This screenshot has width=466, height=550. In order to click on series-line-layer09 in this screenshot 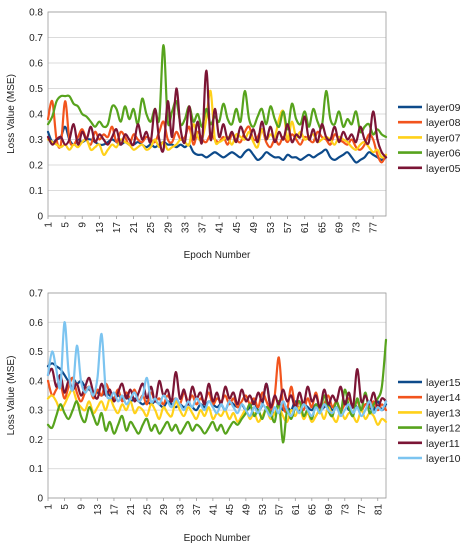, I will do `click(217, 144)`.